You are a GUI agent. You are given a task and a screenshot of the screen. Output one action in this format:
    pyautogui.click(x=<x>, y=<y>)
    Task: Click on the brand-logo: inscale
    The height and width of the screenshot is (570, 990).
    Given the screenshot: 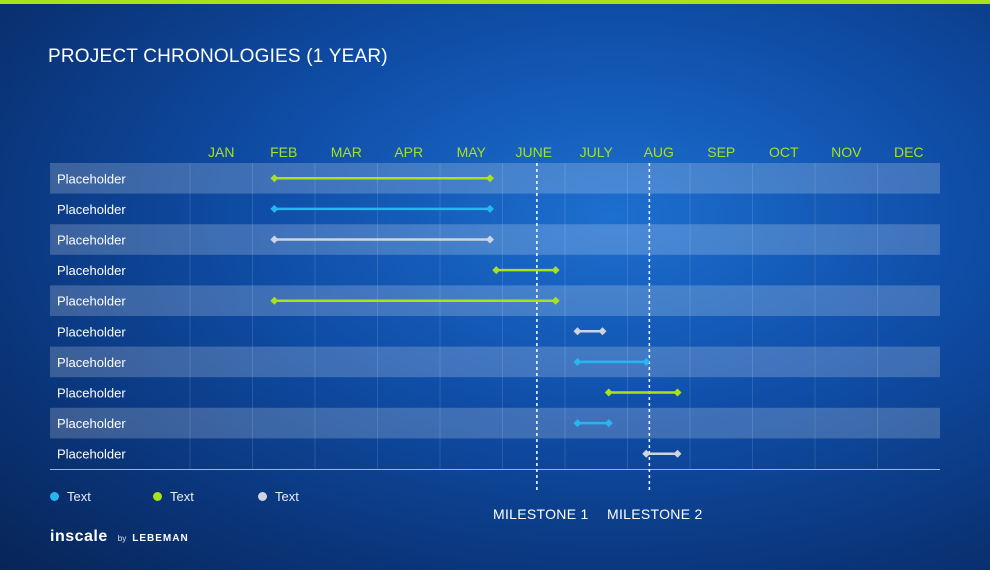 What is the action you would take?
    pyautogui.click(x=79, y=536)
    